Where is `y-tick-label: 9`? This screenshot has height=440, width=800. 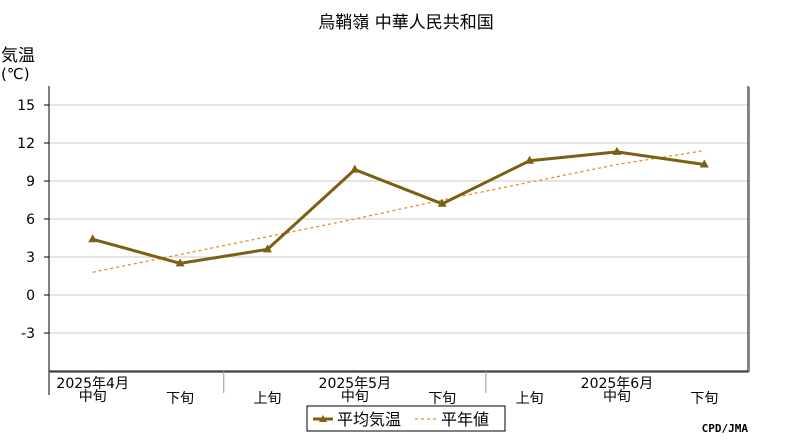
y-tick-label: 9 is located at coordinates (30, 182).